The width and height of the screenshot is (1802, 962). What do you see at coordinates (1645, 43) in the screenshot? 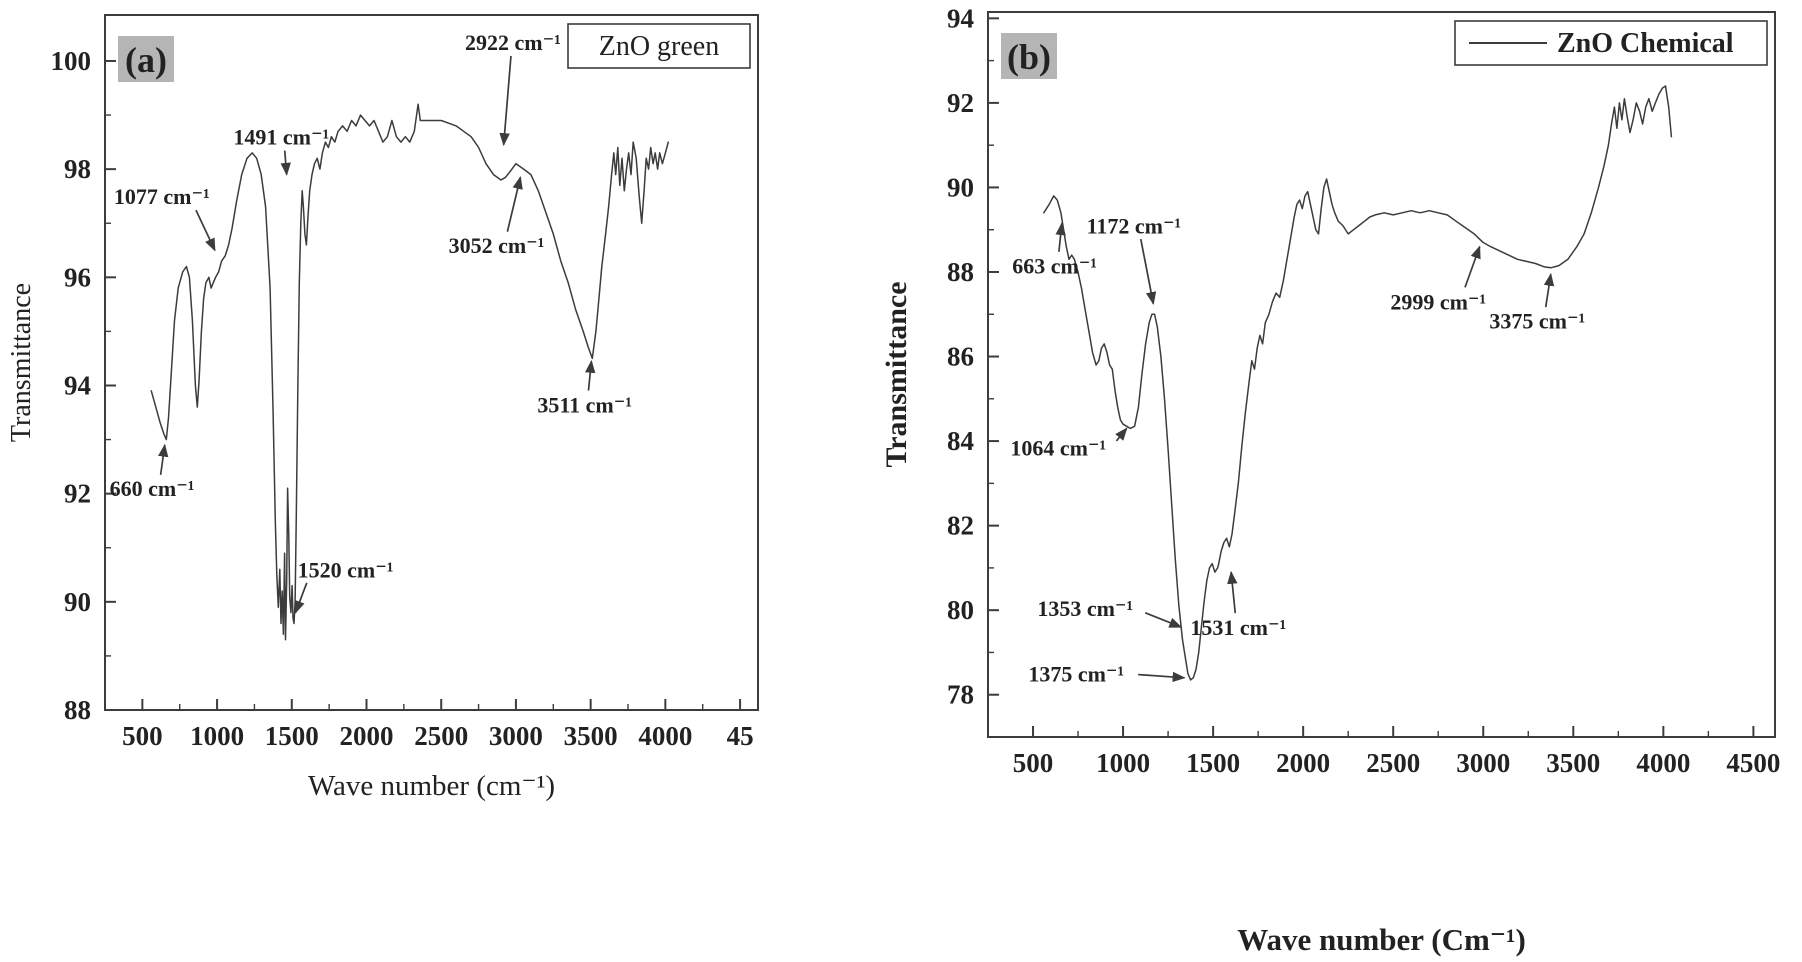
I see `legend-label: ZnO Chemical` at bounding box center [1645, 43].